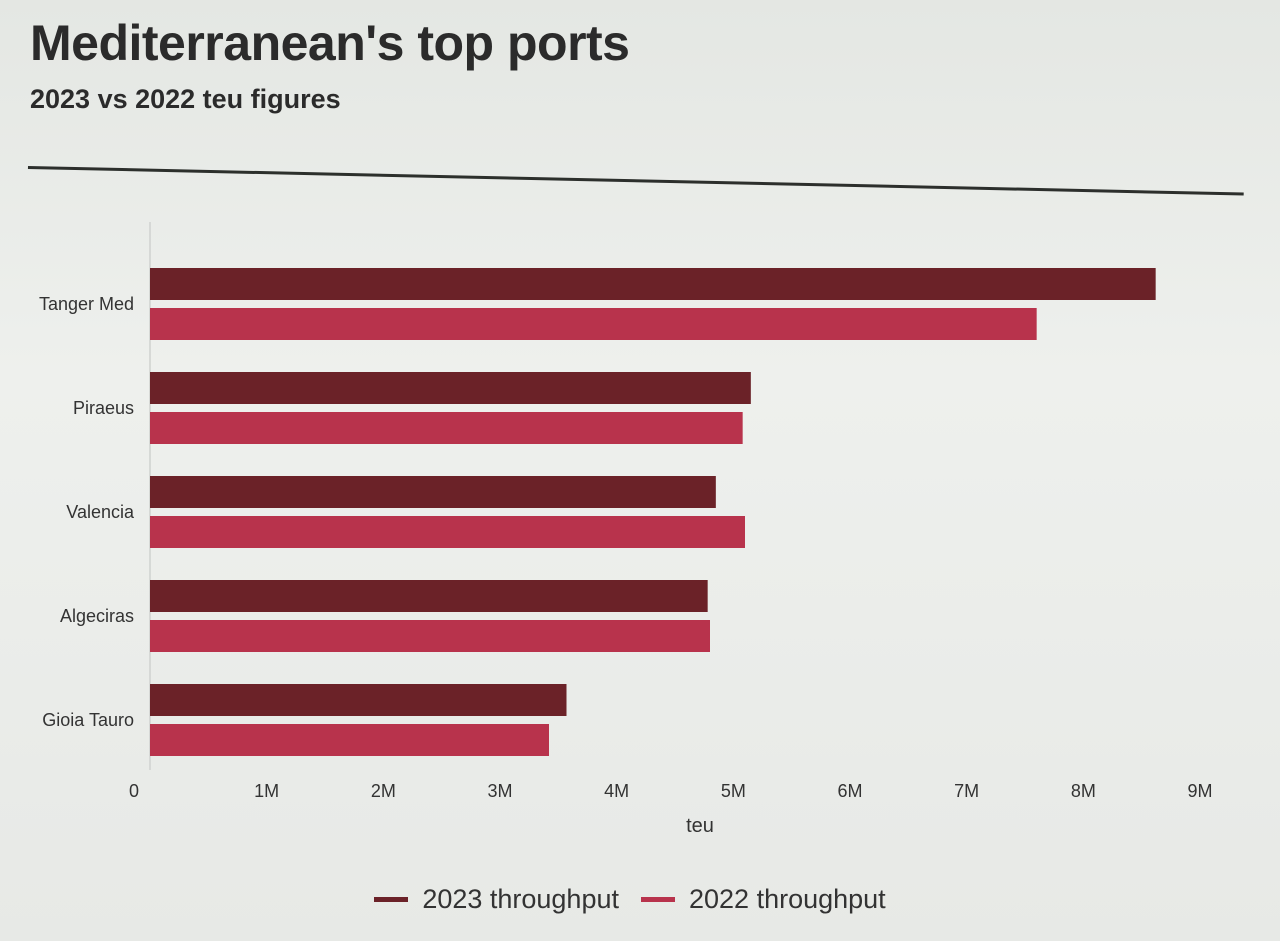 This screenshot has height=941, width=1280. Describe the element at coordinates (700, 826) in the screenshot. I see `x-axis-title: teu` at that location.